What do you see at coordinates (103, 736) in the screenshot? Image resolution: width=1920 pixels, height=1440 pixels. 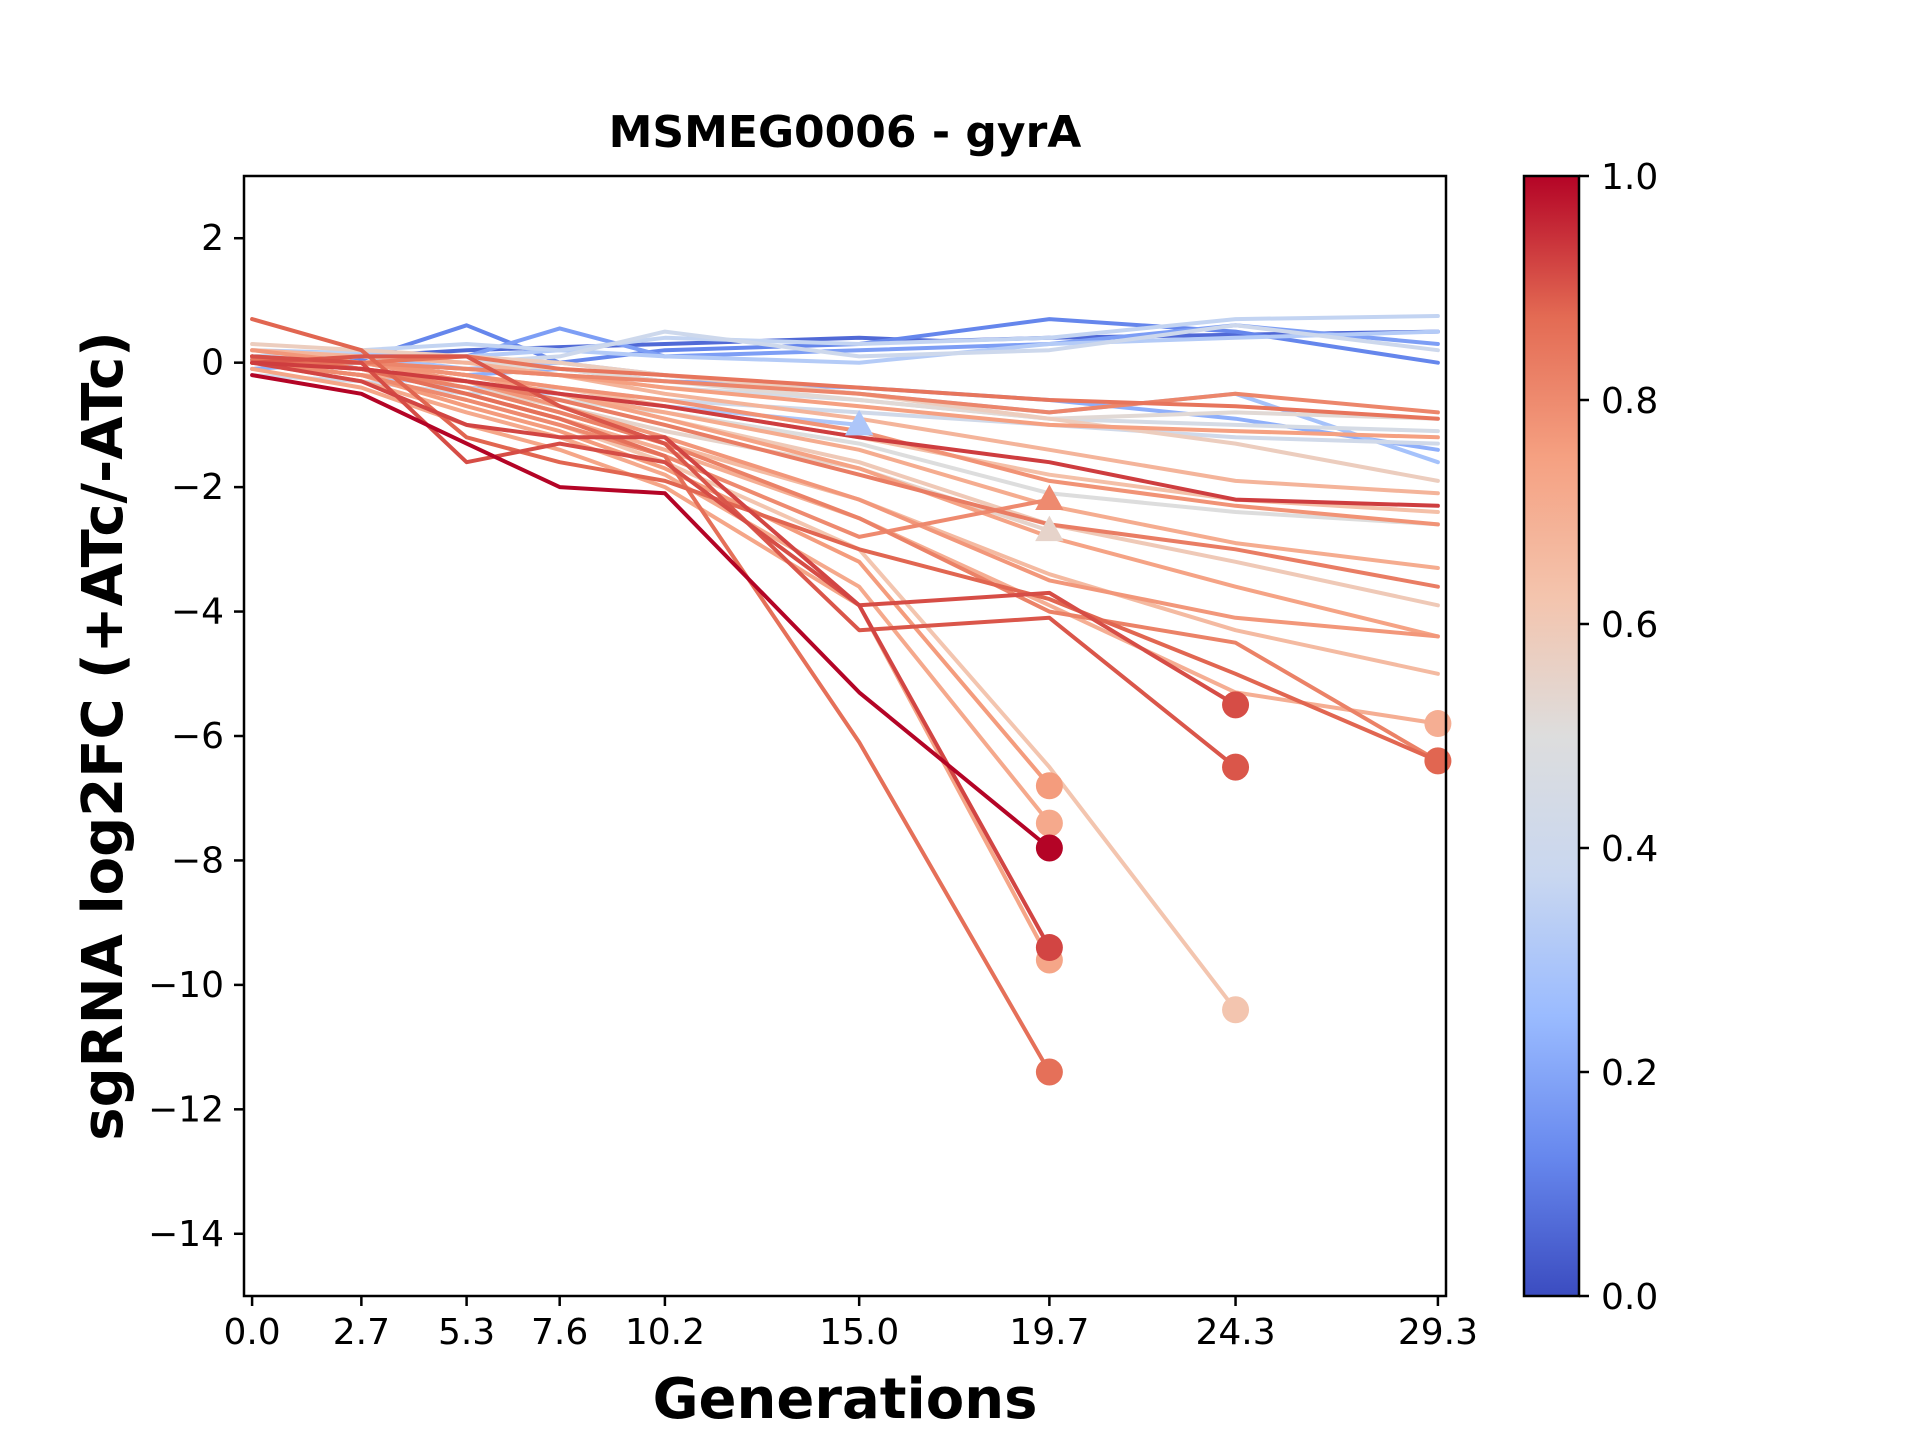 I see `y-axis-title: sgRNA log2FC (+ATc/-ATc)` at bounding box center [103, 736].